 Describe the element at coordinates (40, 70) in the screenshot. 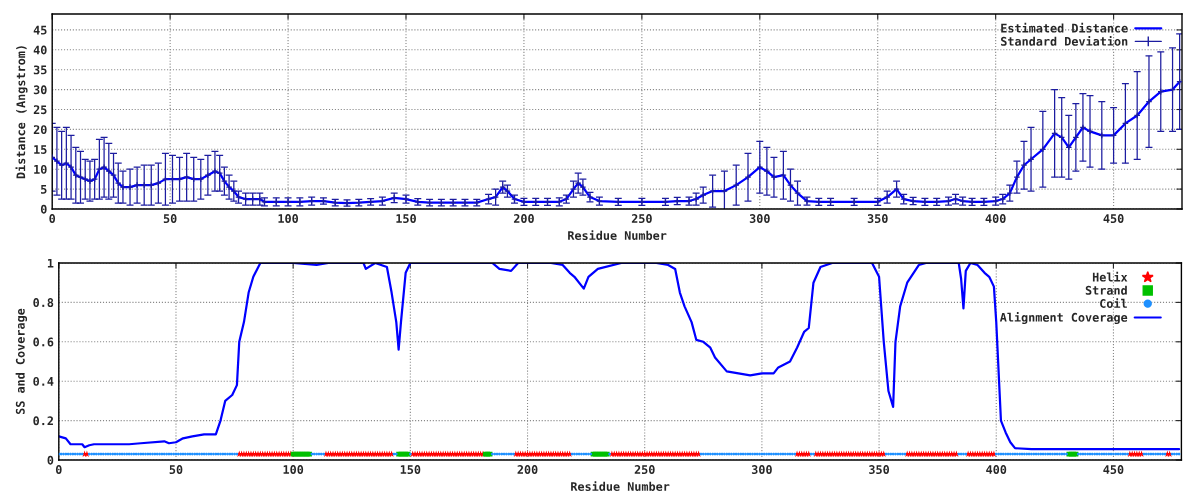

I see `y-tick-label: 35` at that location.